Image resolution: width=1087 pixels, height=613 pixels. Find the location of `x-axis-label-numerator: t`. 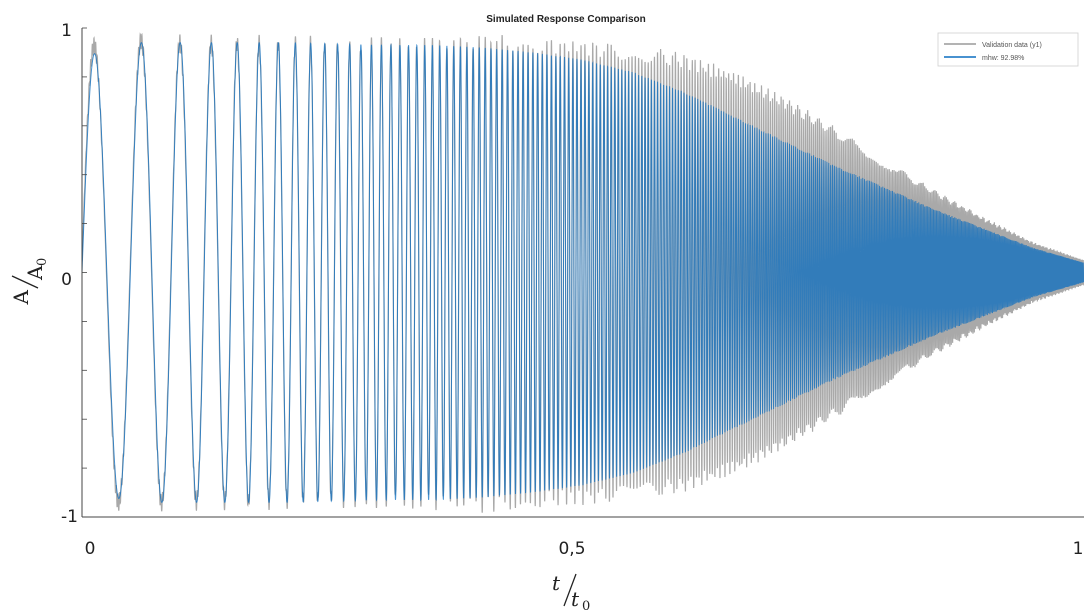

x-axis-label-numerator: t is located at coordinates (556, 583).